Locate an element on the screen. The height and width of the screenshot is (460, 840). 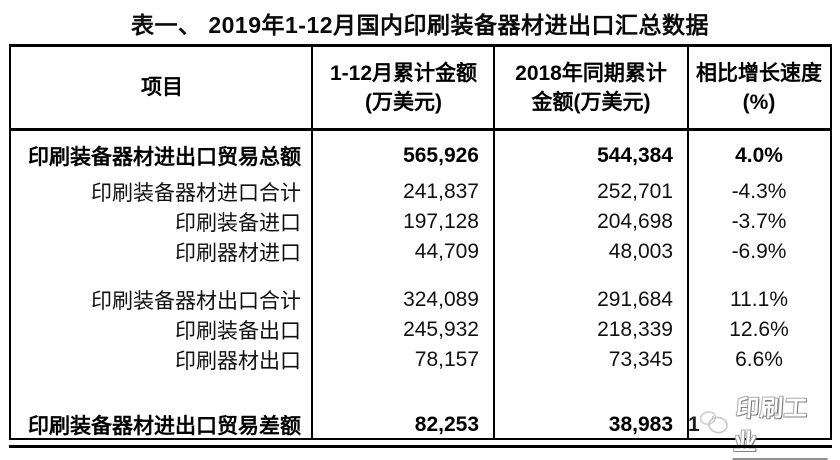
row-label: 印刷装备进口 is located at coordinates (238, 223).